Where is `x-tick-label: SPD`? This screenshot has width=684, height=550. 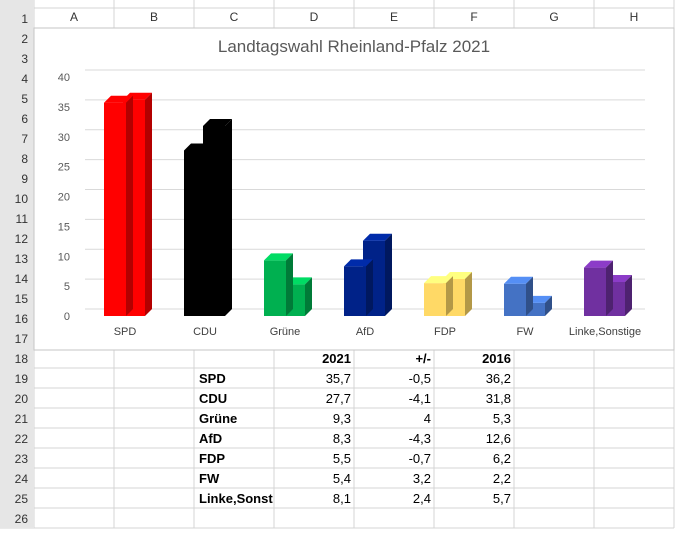
x-tick-label: SPD is located at coordinates (125, 332).